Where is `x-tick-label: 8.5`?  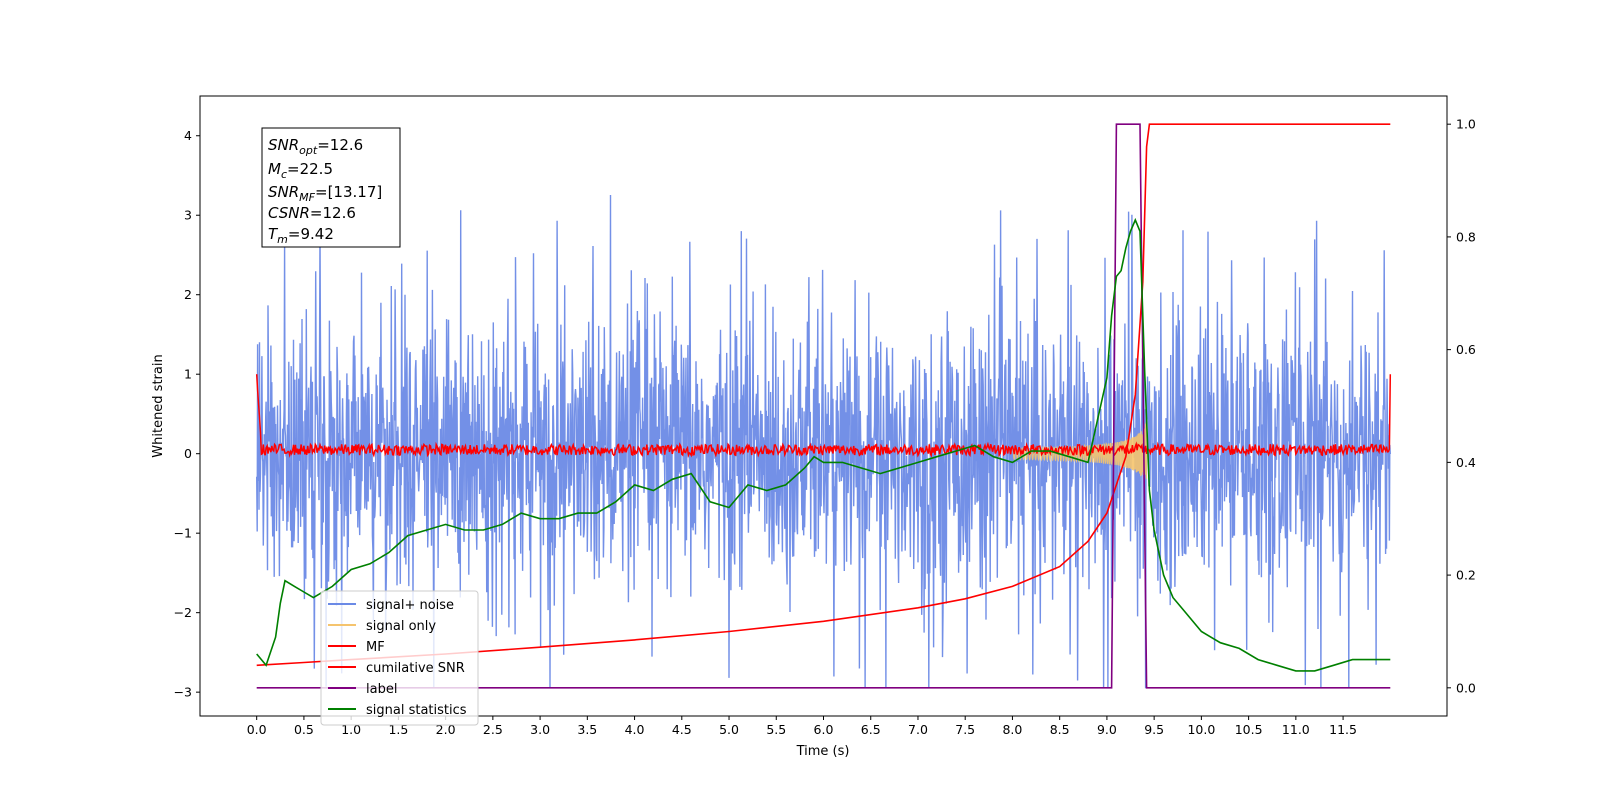
x-tick-label: 8.5 is located at coordinates (1060, 729).